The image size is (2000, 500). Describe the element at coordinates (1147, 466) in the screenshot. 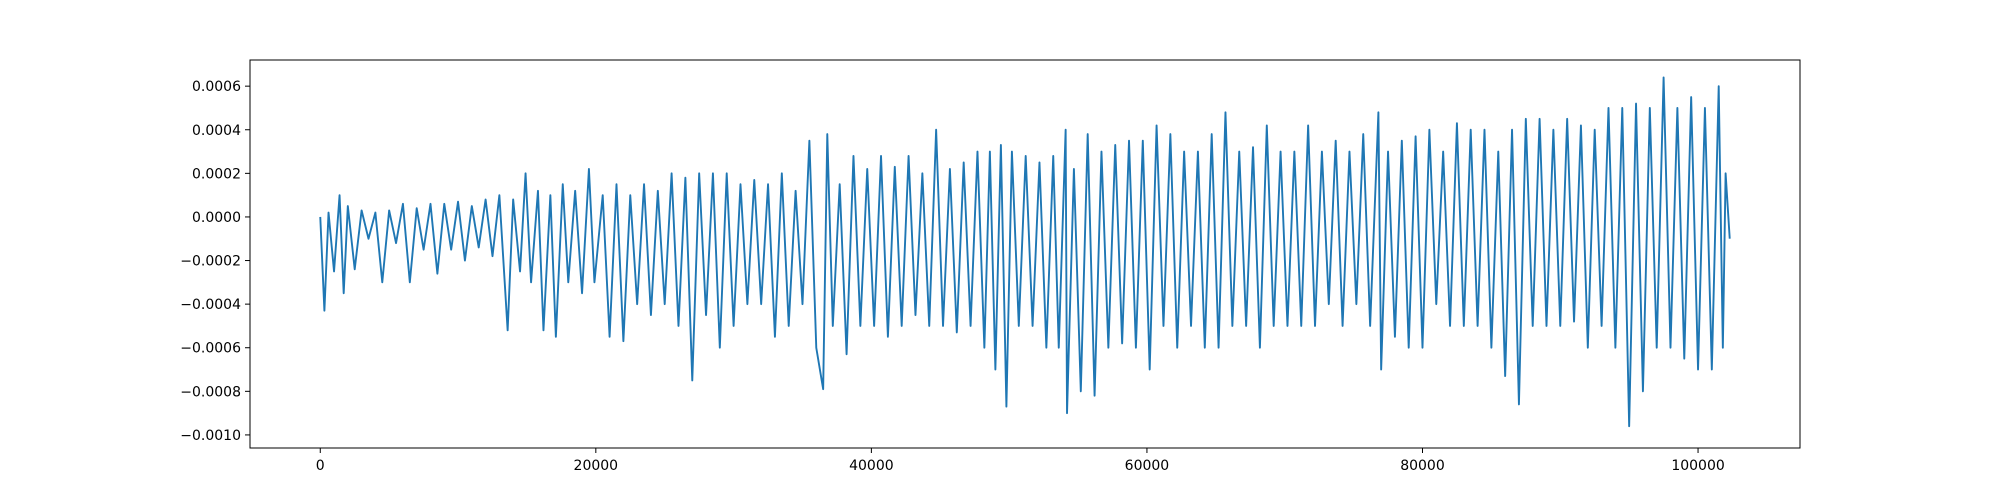

I see `x-tick-label: 60000` at that location.